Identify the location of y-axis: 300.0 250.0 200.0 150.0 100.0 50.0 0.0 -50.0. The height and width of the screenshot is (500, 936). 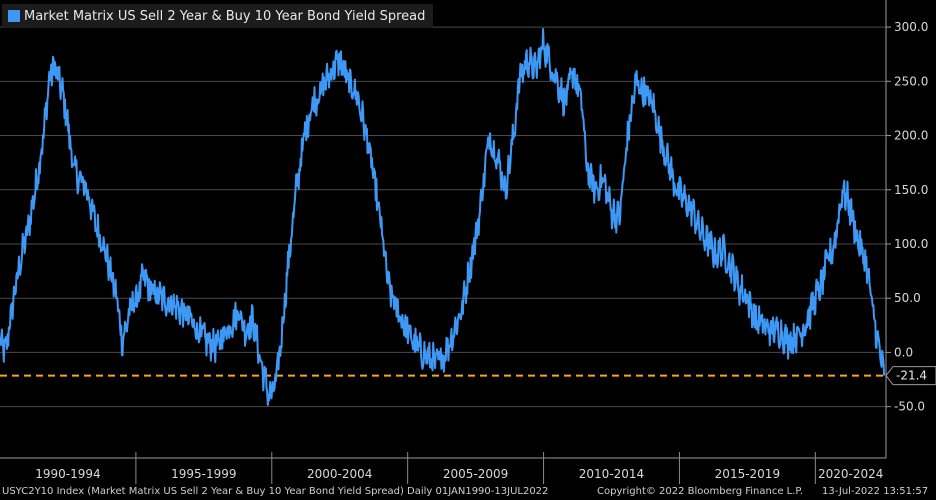
(906, 229).